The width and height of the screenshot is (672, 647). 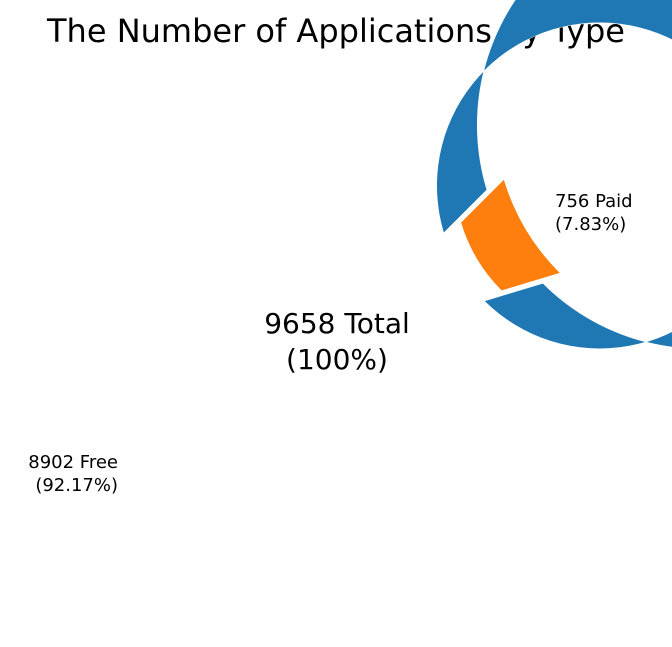 I want to click on center-percent-label: (100%), so click(x=337, y=359).